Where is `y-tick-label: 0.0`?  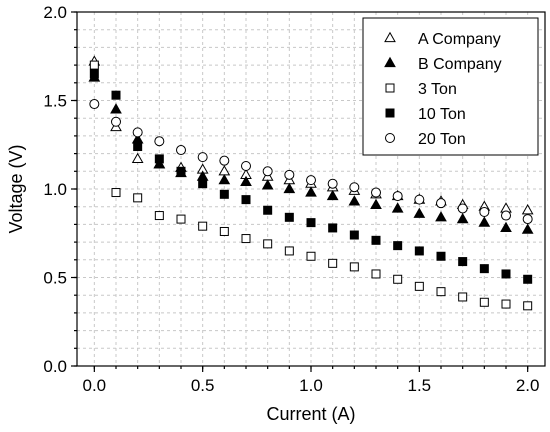 y-tick-label: 0.0 is located at coordinates (55, 366).